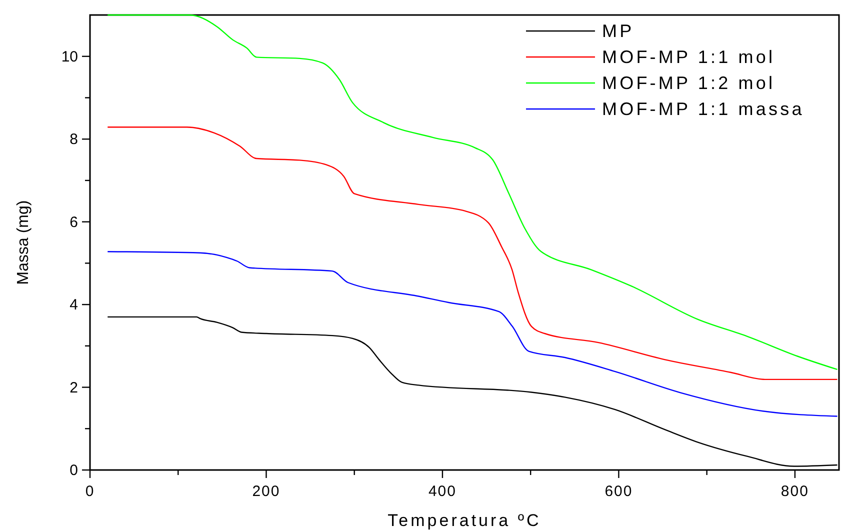 Image resolution: width=841 pixels, height=530 pixels. Describe the element at coordinates (465, 520) in the screenshot. I see `x-axis-title: Temperatura ºC` at that location.